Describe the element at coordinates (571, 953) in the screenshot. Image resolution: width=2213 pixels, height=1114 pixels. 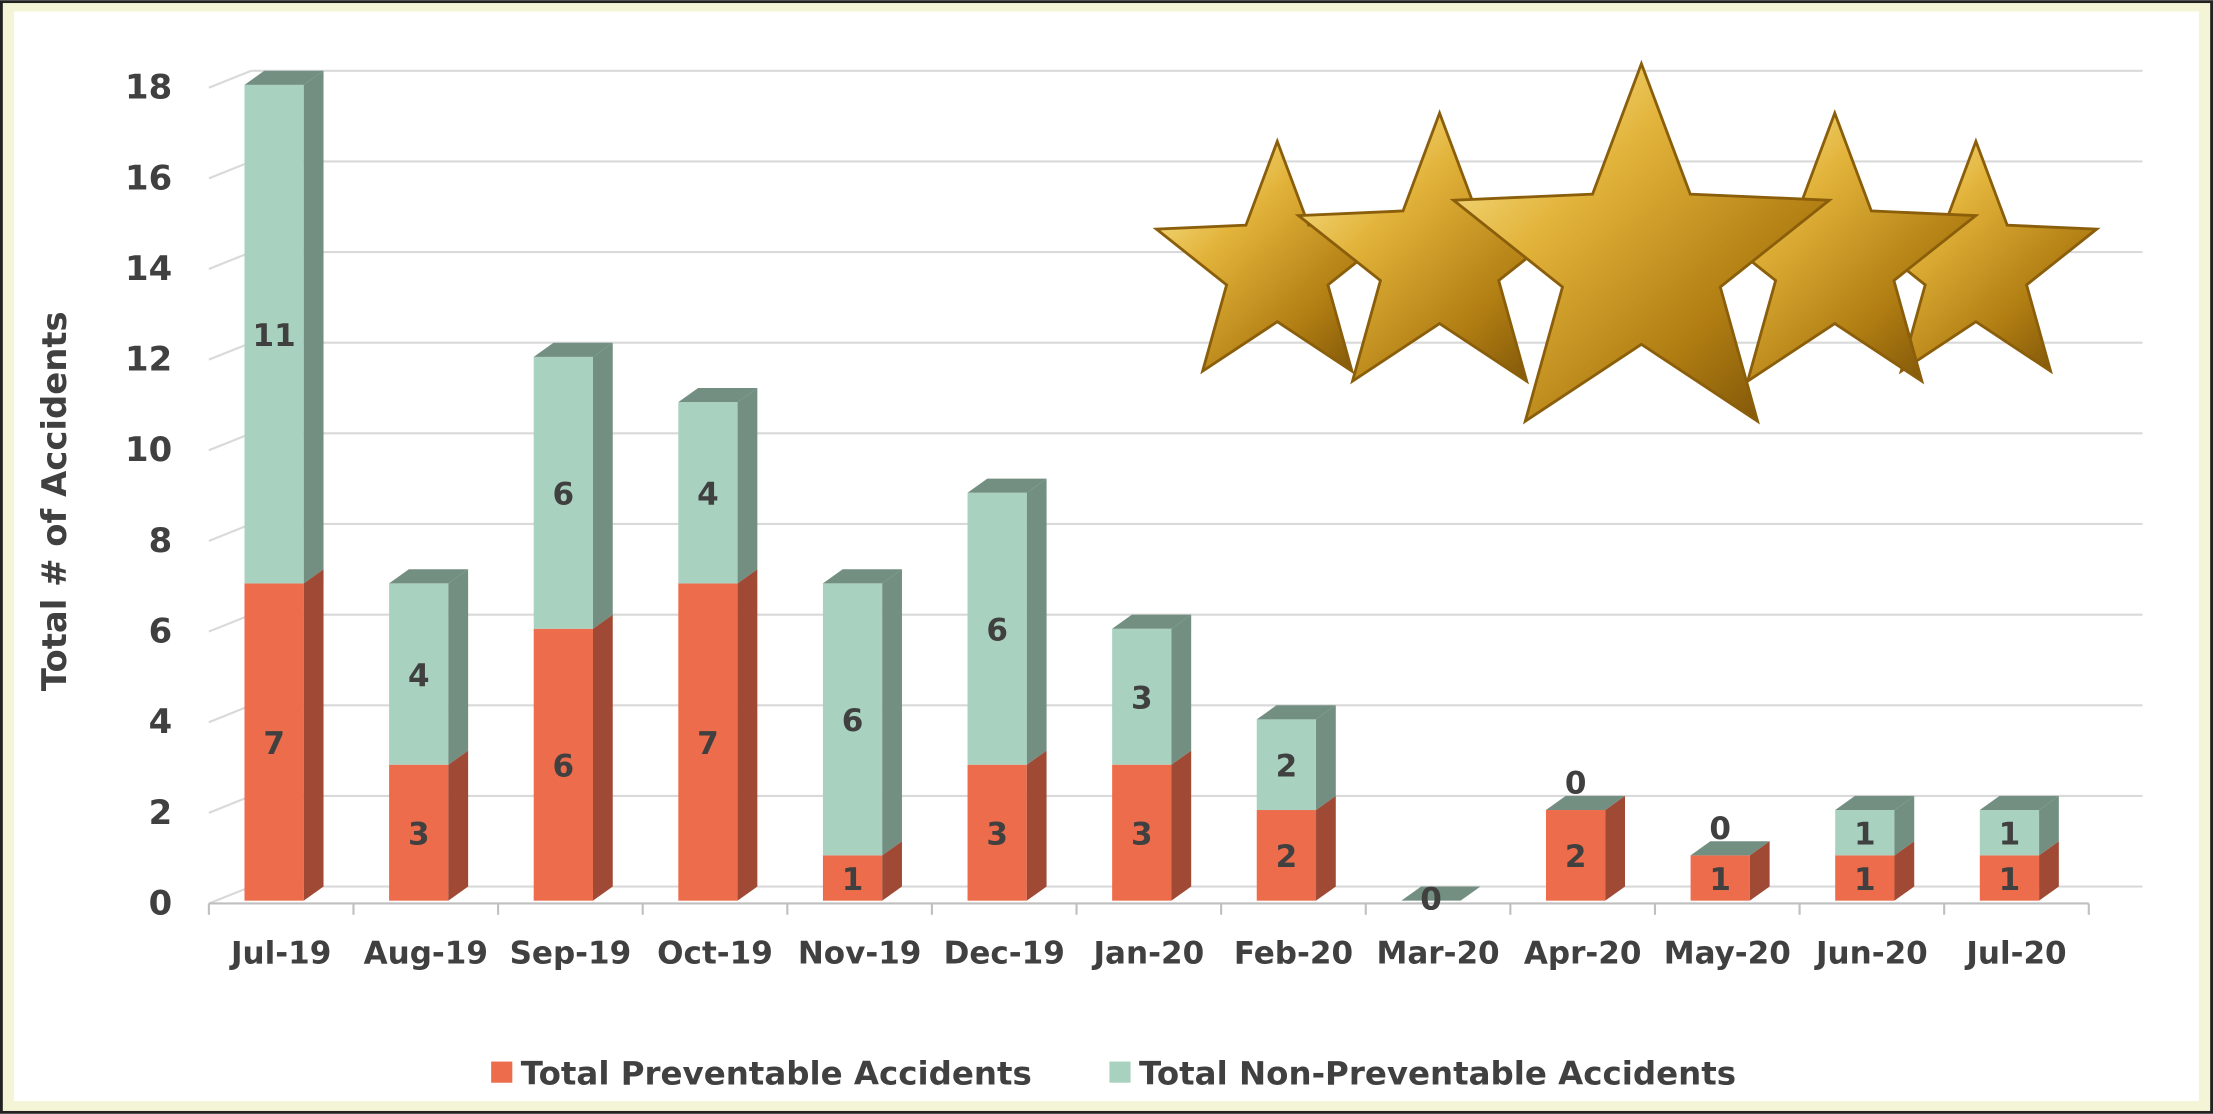
I see `x-tick-label: Sep-19` at that location.